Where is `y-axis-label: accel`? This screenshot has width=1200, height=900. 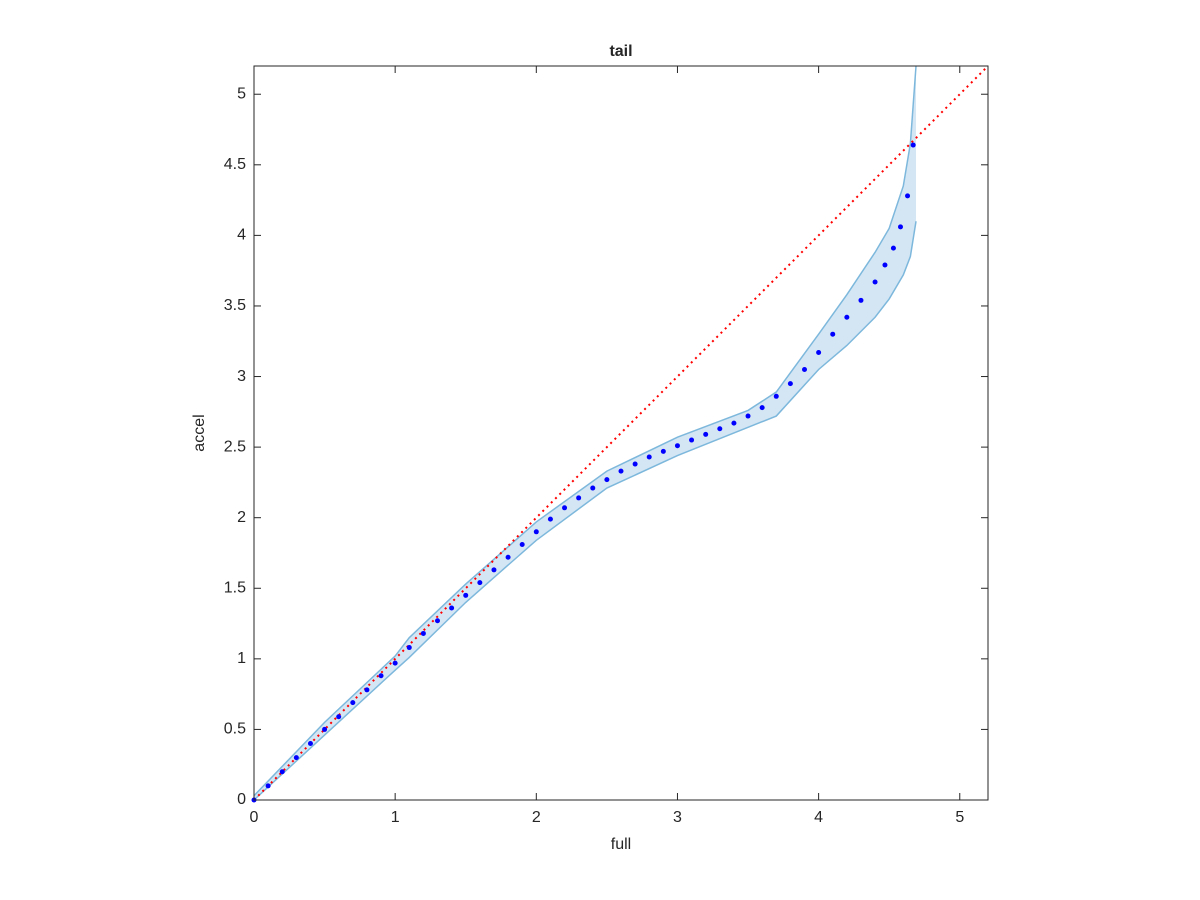
y-axis-label: accel is located at coordinates (199, 432).